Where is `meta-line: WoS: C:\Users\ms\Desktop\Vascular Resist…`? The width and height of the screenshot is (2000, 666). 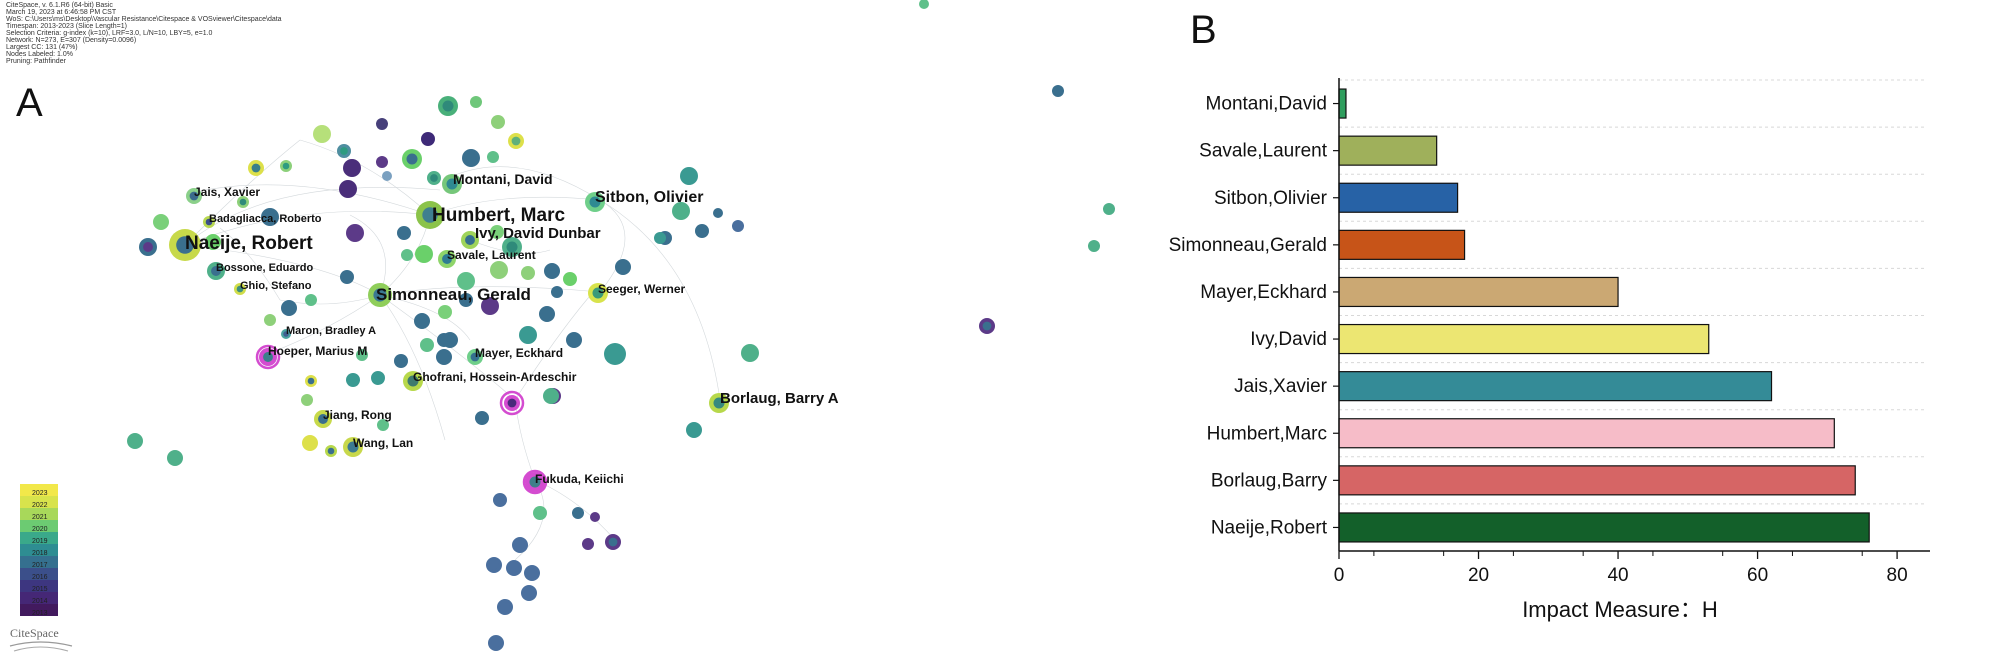
meta-line: WoS: C:\Users\ms\Desktop\Vascular Resist… is located at coordinates (144, 19).